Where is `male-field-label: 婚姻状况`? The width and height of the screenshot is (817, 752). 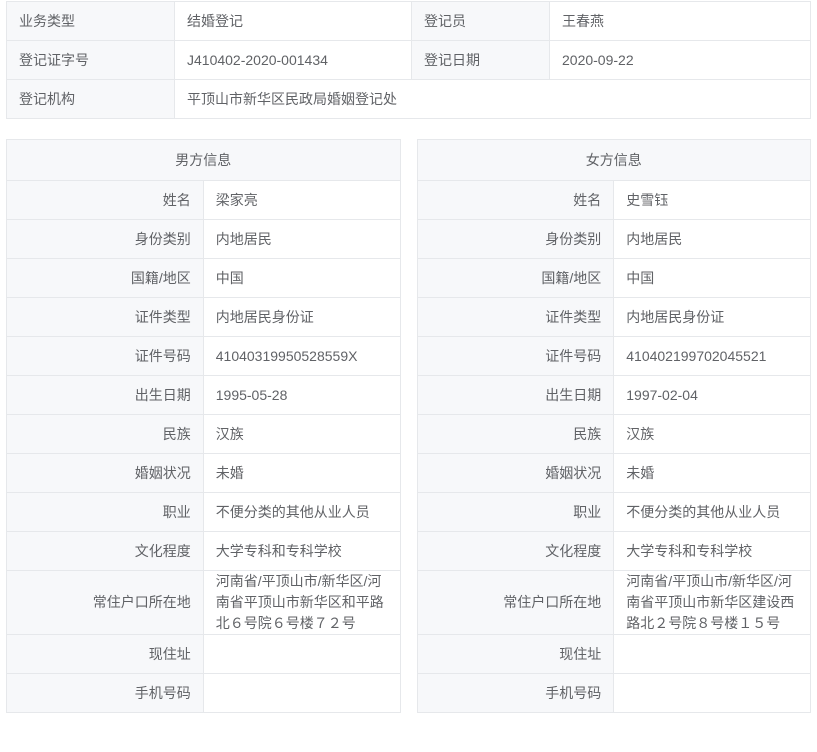 male-field-label: 婚姻状况 is located at coordinates (105, 473).